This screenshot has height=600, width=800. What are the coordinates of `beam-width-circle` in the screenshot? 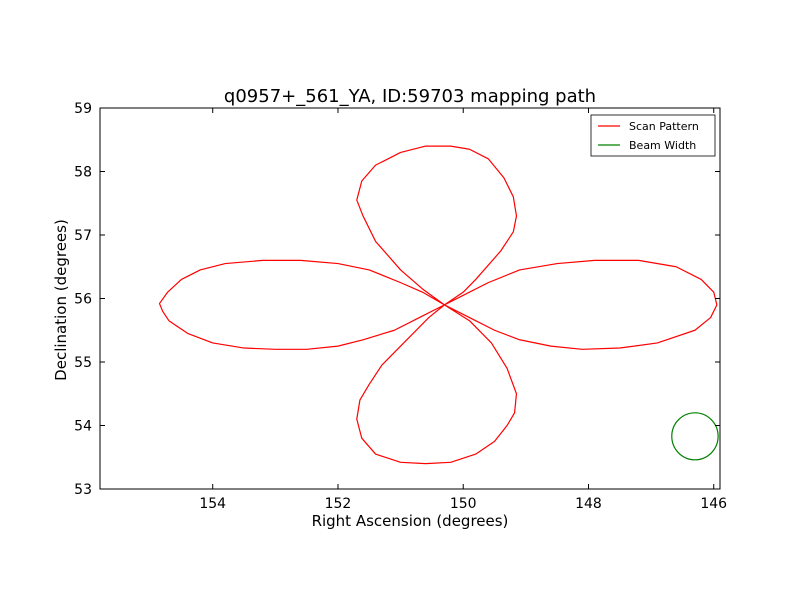 It's located at (695, 436).